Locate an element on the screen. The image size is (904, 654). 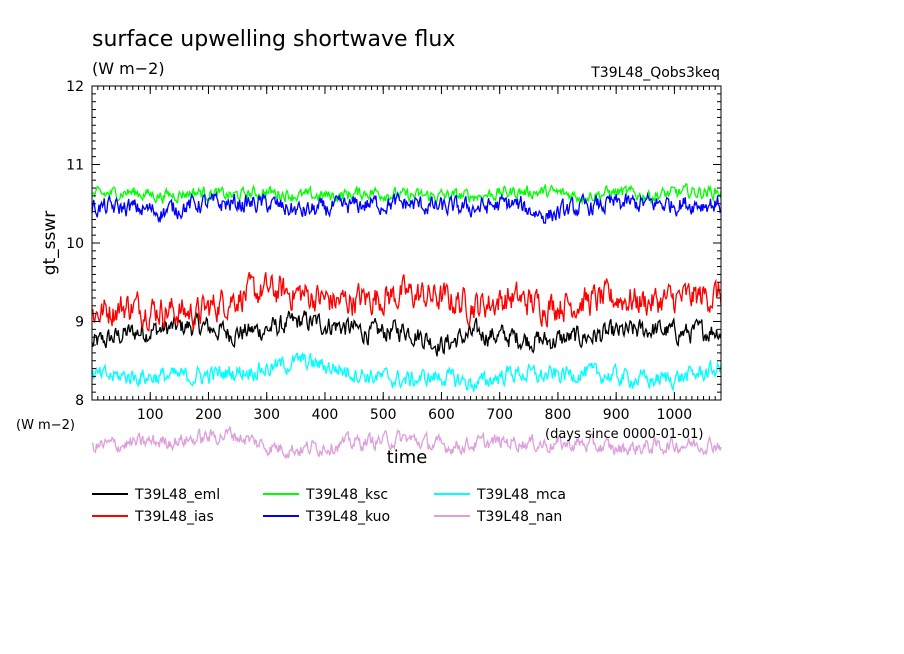
legend-label: T39L48_ias is located at coordinates (174, 517).